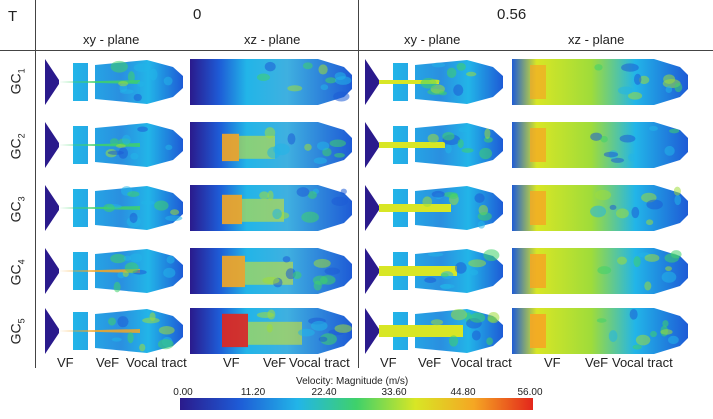 The height and width of the screenshot is (419, 713). What do you see at coordinates (275, 362) in the screenshot?
I see `label-vef-2: VeF` at bounding box center [275, 362].